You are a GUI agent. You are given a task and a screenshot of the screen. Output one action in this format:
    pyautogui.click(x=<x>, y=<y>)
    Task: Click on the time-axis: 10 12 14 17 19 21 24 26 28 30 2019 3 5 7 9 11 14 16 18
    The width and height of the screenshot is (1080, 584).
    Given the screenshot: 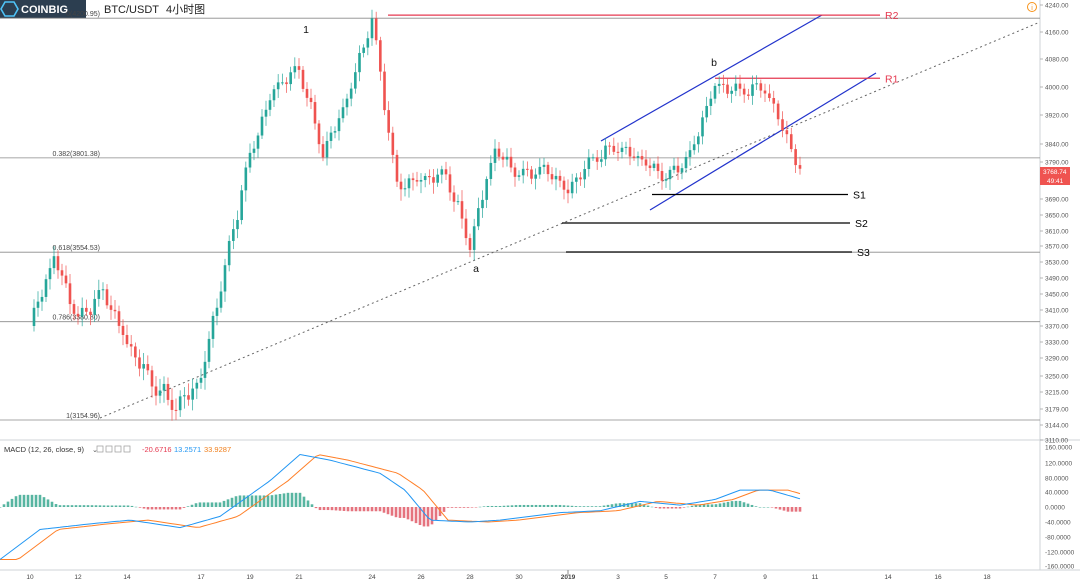 What is the action you would take?
    pyautogui.click(x=508, y=577)
    